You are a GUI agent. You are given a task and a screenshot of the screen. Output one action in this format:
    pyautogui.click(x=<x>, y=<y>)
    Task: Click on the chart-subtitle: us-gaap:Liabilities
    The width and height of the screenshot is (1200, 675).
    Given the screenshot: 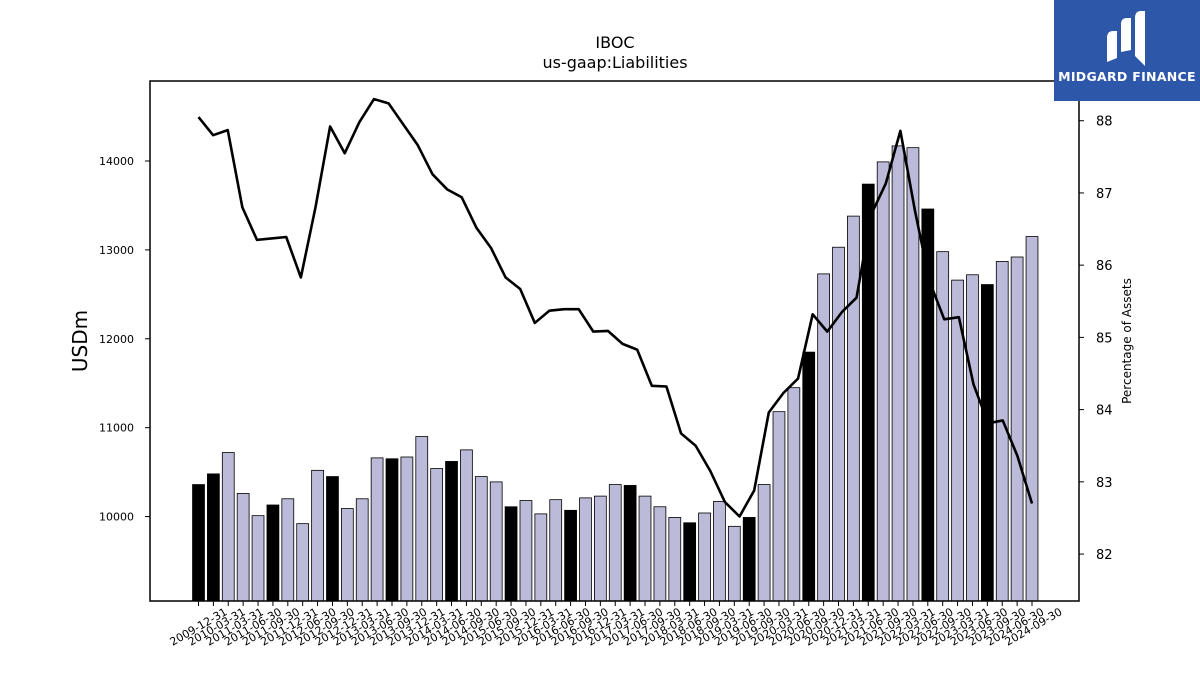 What is the action you would take?
    pyautogui.click(x=614, y=62)
    